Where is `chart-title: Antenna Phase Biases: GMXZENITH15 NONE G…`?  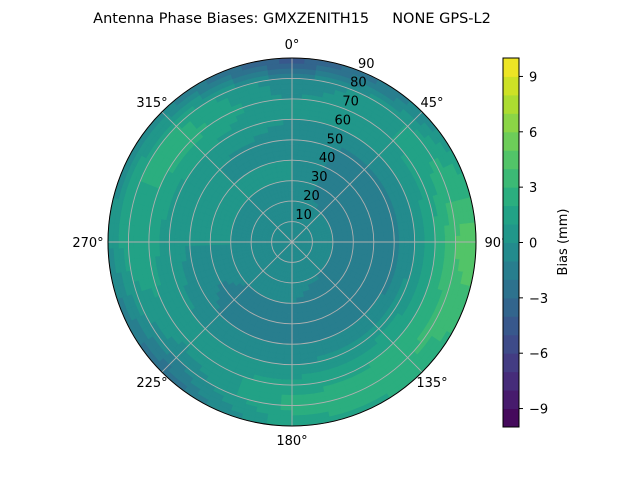 chart-title: Antenna Phase Biases: GMXZENITH15 NONE G… is located at coordinates (292, 19).